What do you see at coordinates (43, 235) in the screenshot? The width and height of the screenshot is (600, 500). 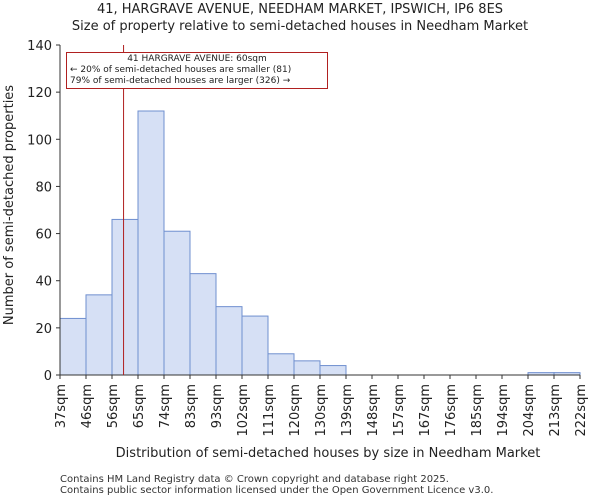 I see `y-tick-label: 60` at bounding box center [43, 235].